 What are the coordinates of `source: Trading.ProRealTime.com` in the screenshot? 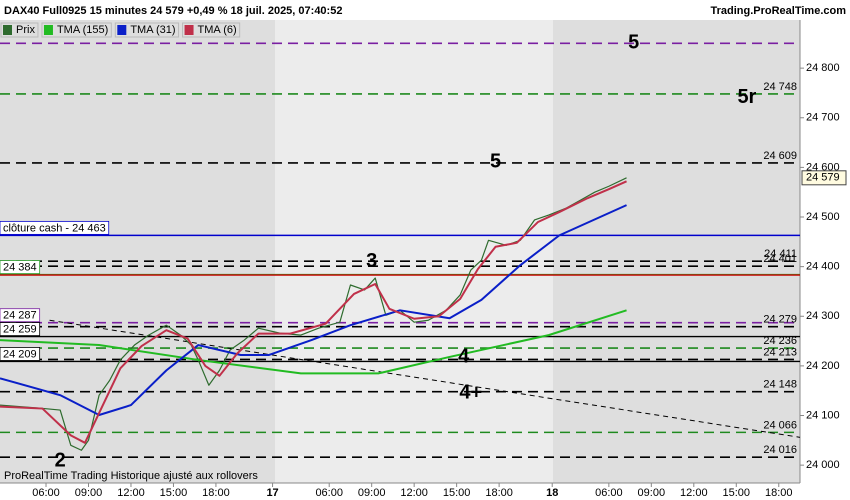 It's located at (778, 11).